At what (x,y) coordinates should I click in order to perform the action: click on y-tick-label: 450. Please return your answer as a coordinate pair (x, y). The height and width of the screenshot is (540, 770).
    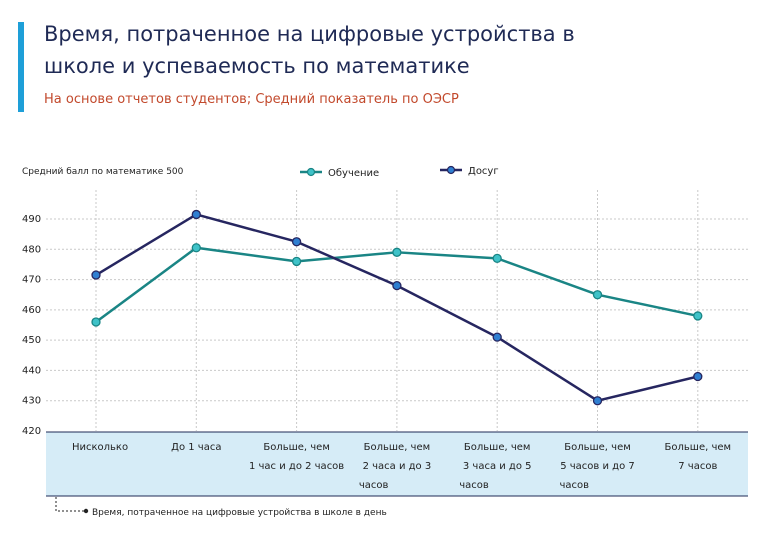
    Looking at the image, I should click on (31, 340).